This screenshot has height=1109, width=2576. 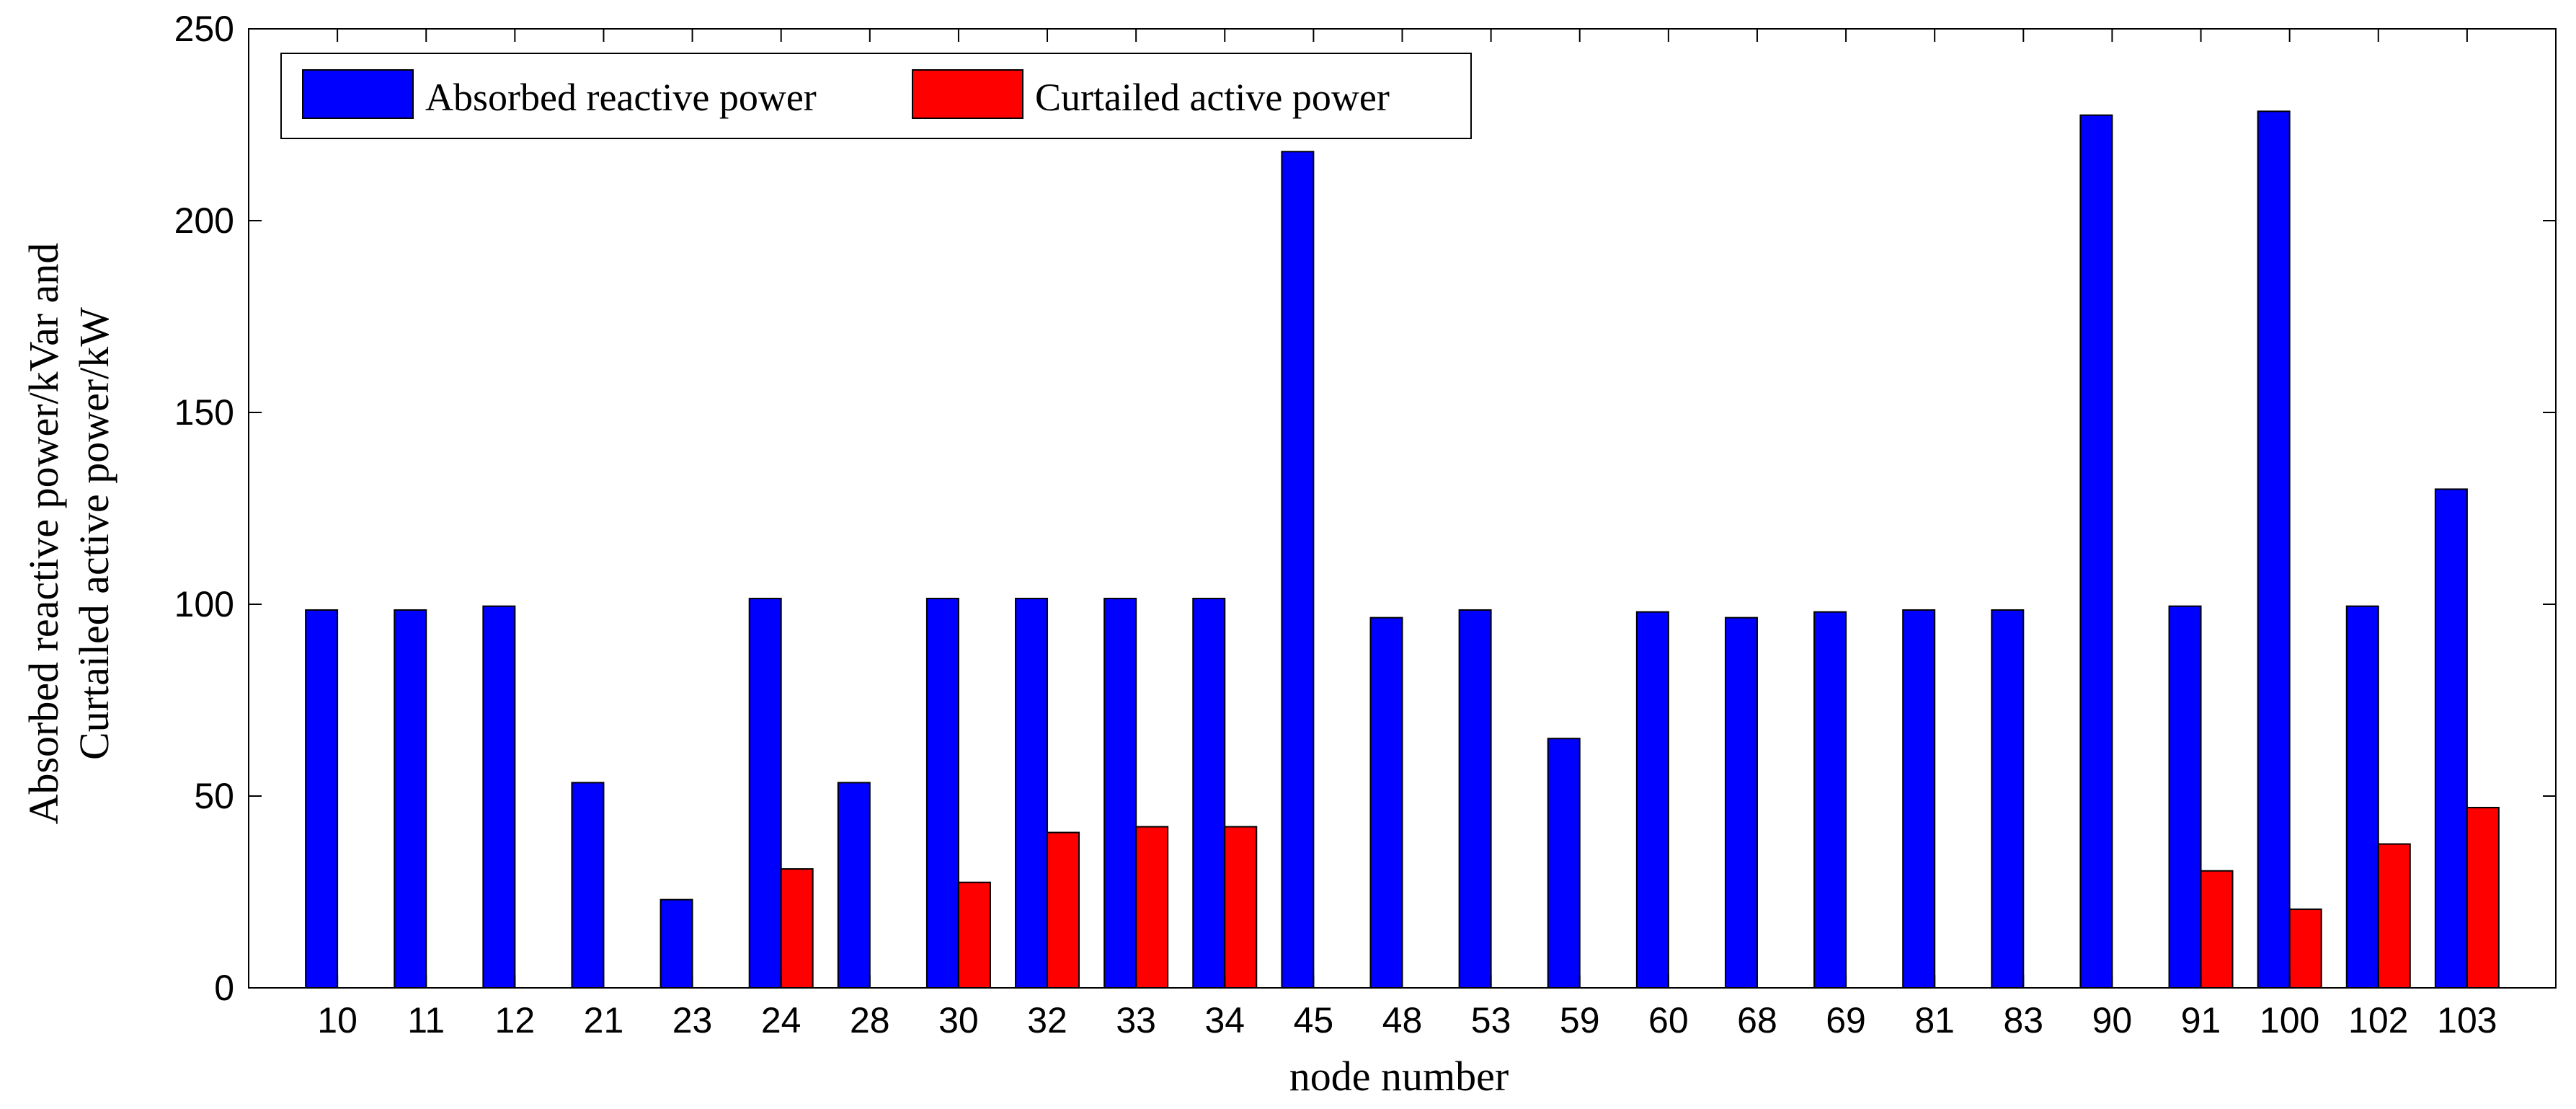 What do you see at coordinates (43, 534) in the screenshot?
I see `y-axis-label-line-1: Absorbed reactive power/kVar and` at bounding box center [43, 534].